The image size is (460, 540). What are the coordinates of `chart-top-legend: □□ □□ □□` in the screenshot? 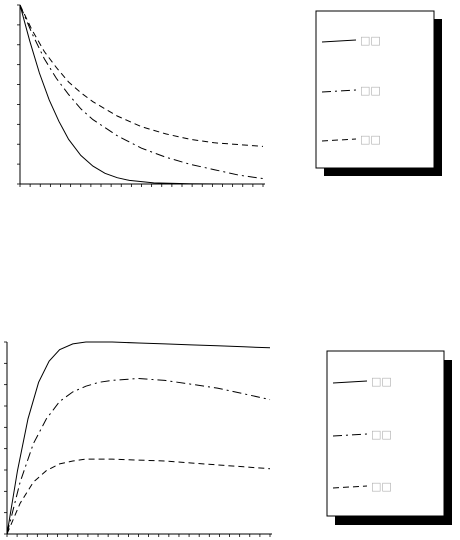 It's located at (378, 93).